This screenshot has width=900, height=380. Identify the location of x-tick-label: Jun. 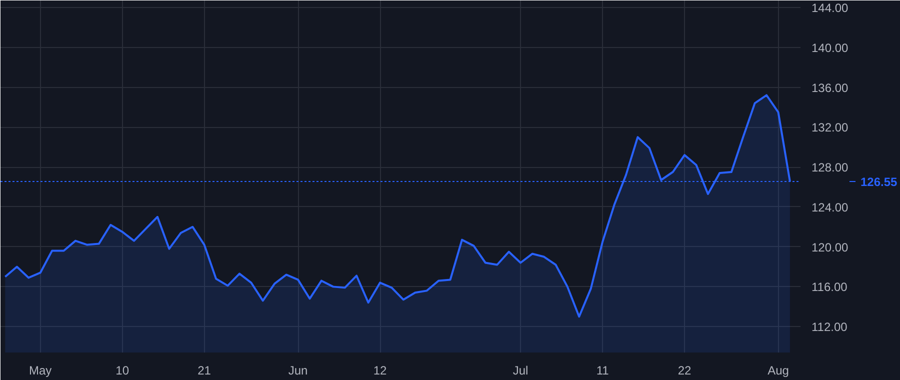
(298, 371).